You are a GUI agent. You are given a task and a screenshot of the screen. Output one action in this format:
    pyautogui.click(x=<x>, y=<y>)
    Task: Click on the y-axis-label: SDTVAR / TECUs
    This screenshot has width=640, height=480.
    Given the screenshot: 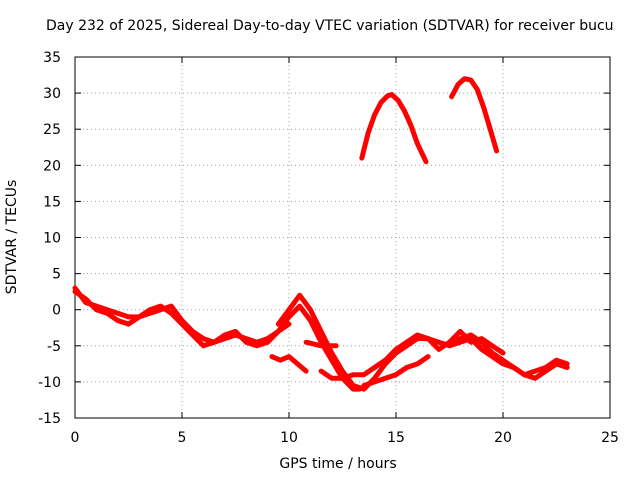 What is the action you would take?
    pyautogui.click(x=12, y=237)
    